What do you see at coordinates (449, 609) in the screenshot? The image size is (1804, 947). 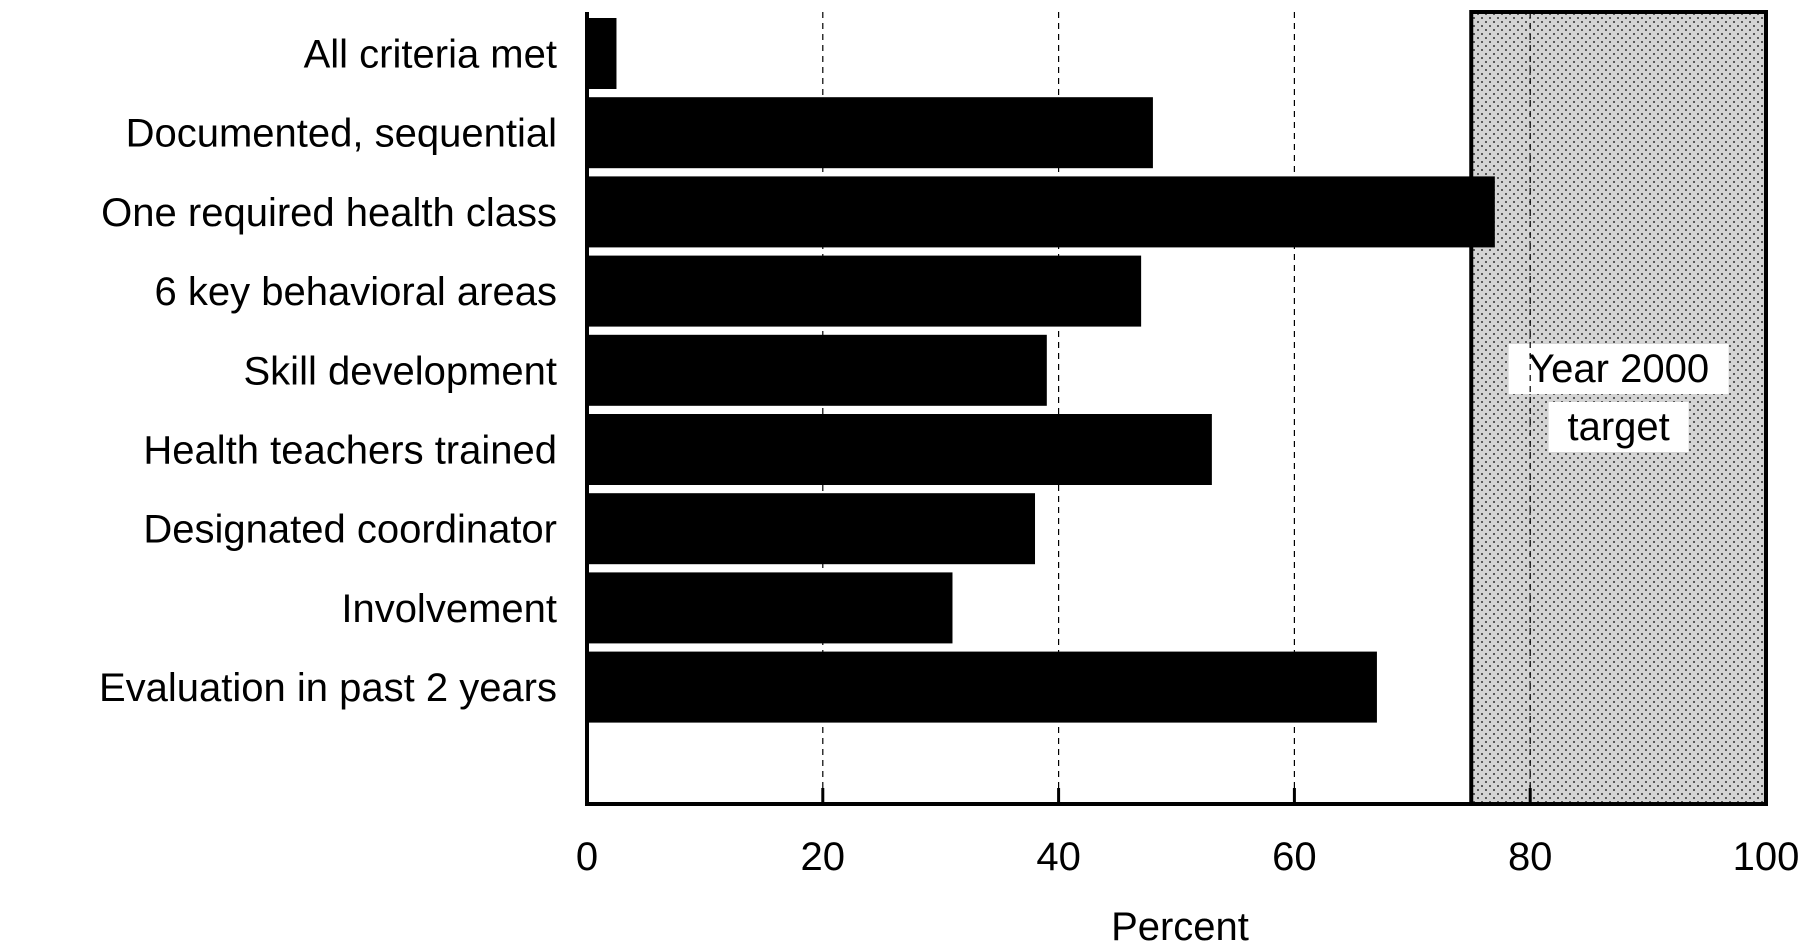 I see `category-label: Involvement` at bounding box center [449, 609].